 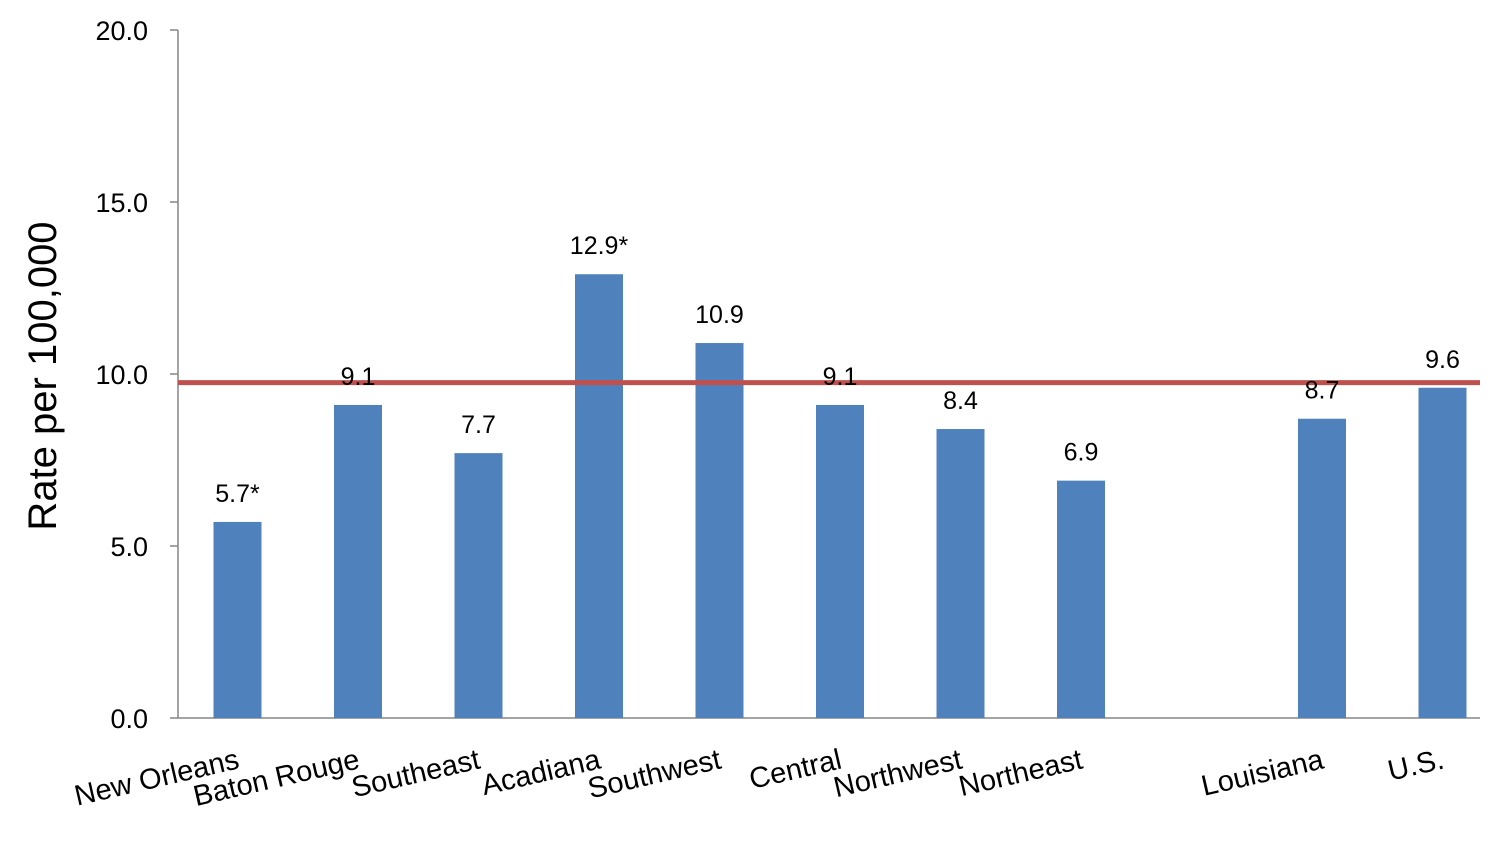 What do you see at coordinates (1416, 766) in the screenshot?
I see `category-label: U.S.` at bounding box center [1416, 766].